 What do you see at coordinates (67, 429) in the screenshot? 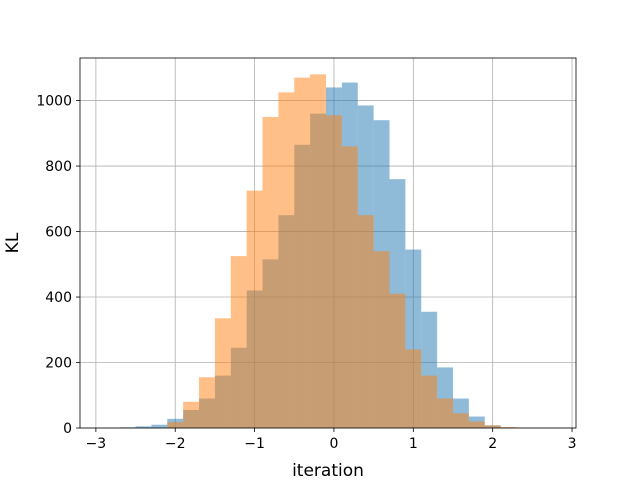
I see `y-tick-label: 0` at bounding box center [67, 429].